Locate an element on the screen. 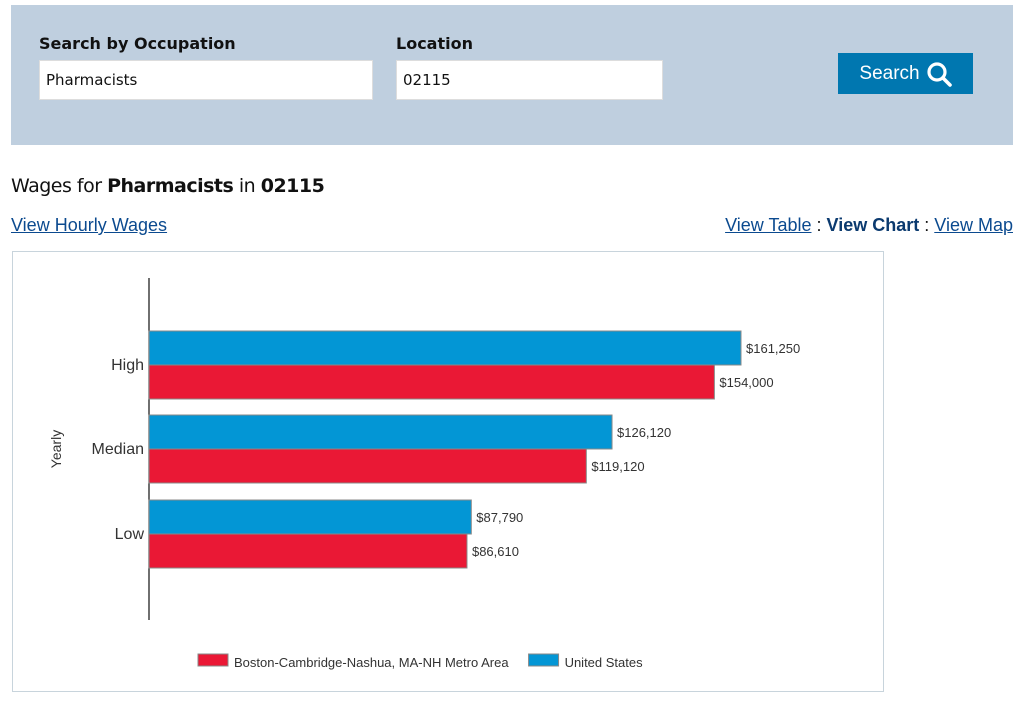 The image size is (1023, 702). bar-median-metro is located at coordinates (367, 466).